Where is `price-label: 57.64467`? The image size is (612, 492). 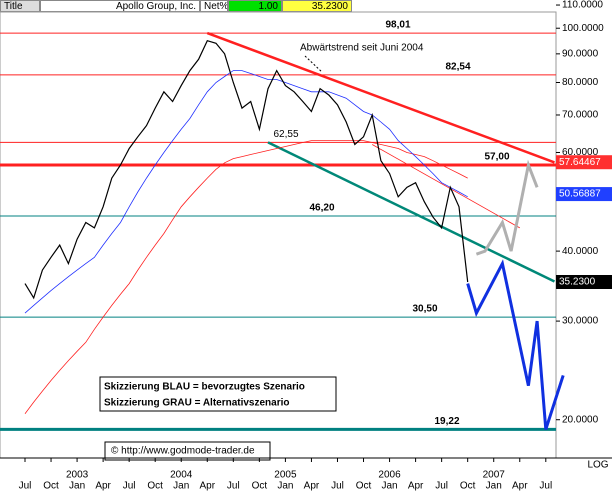
price-label: 57.64467 is located at coordinates (580, 162).